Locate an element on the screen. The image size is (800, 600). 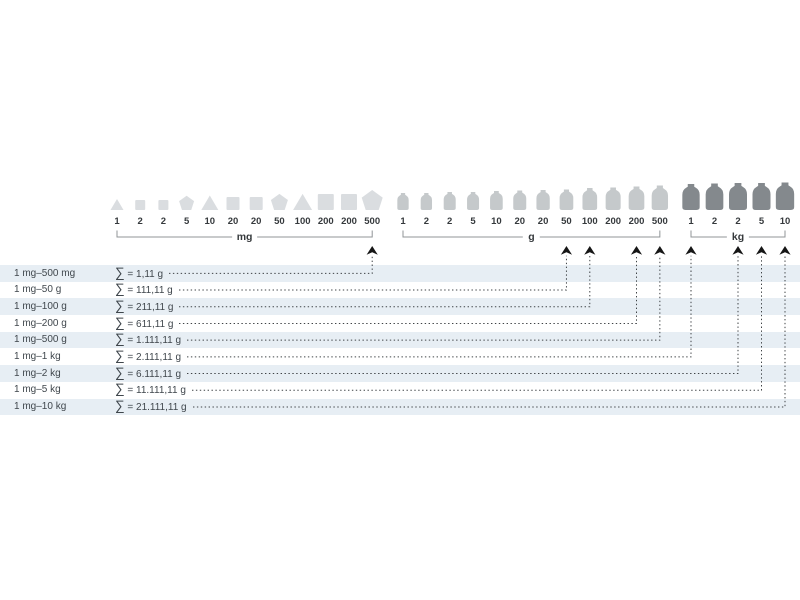
sum-label: ∑ = 11.111,11 g is located at coordinates (150, 389).